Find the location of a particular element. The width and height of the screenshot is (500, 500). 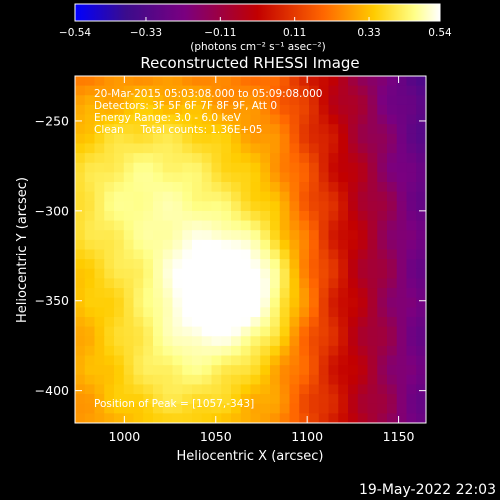

y-tick-label: −400 is located at coordinates (52, 390).